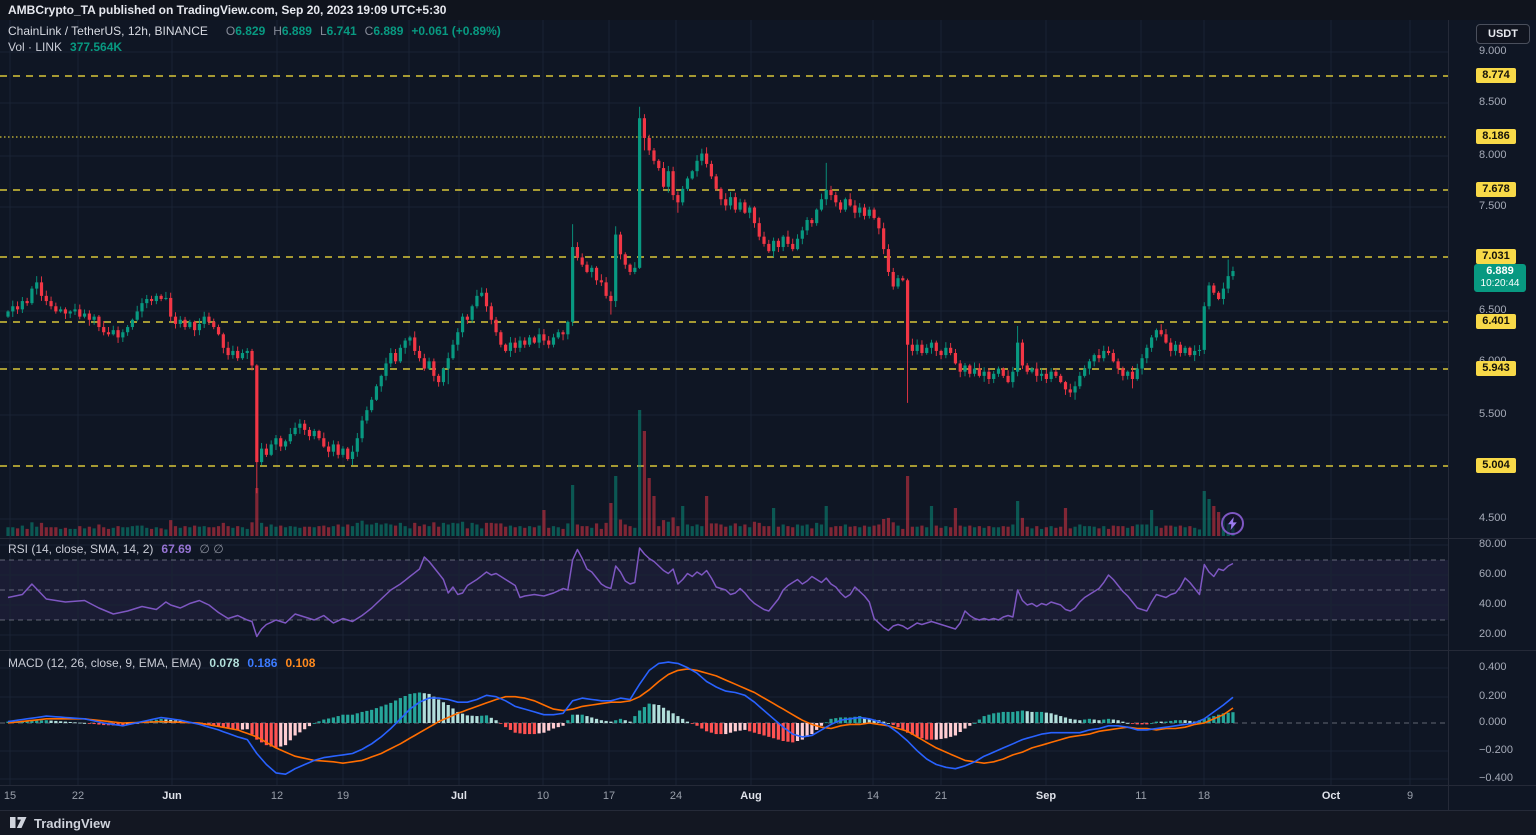 The image size is (1536, 835). I want to click on macd-histogram-value: 0.078, so click(224, 663).